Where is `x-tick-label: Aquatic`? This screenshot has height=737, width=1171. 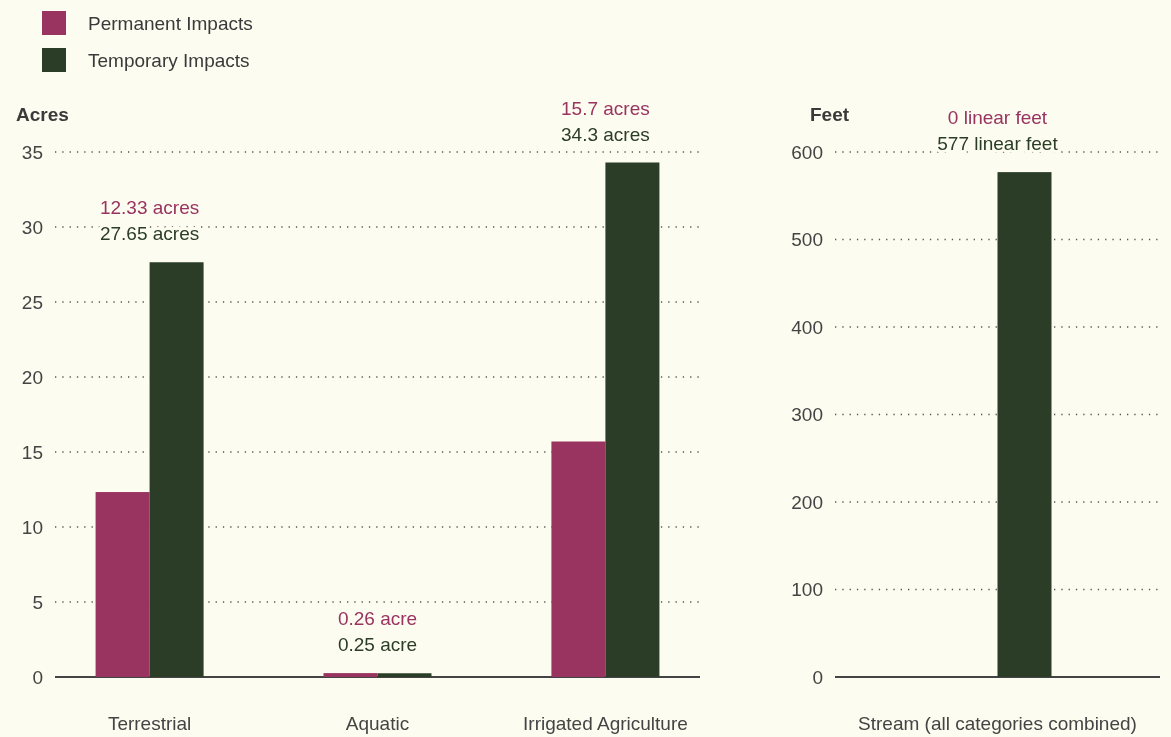
x-tick-label: Aquatic is located at coordinates (377, 723).